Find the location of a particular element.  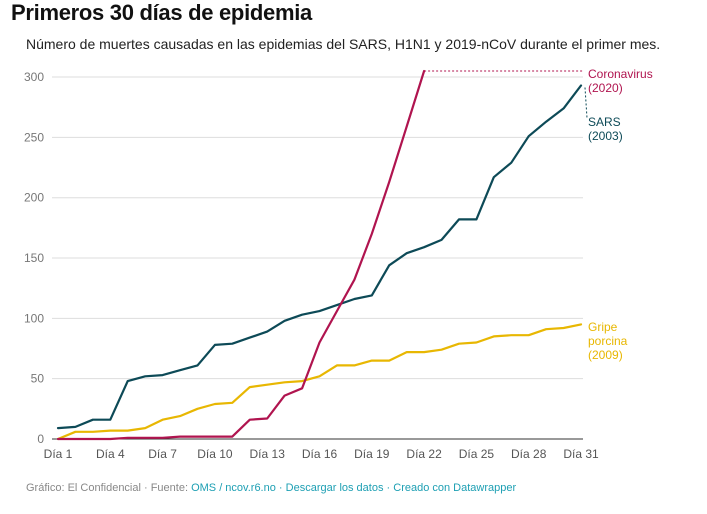

y-tick-label: 100 is located at coordinates (34, 318).